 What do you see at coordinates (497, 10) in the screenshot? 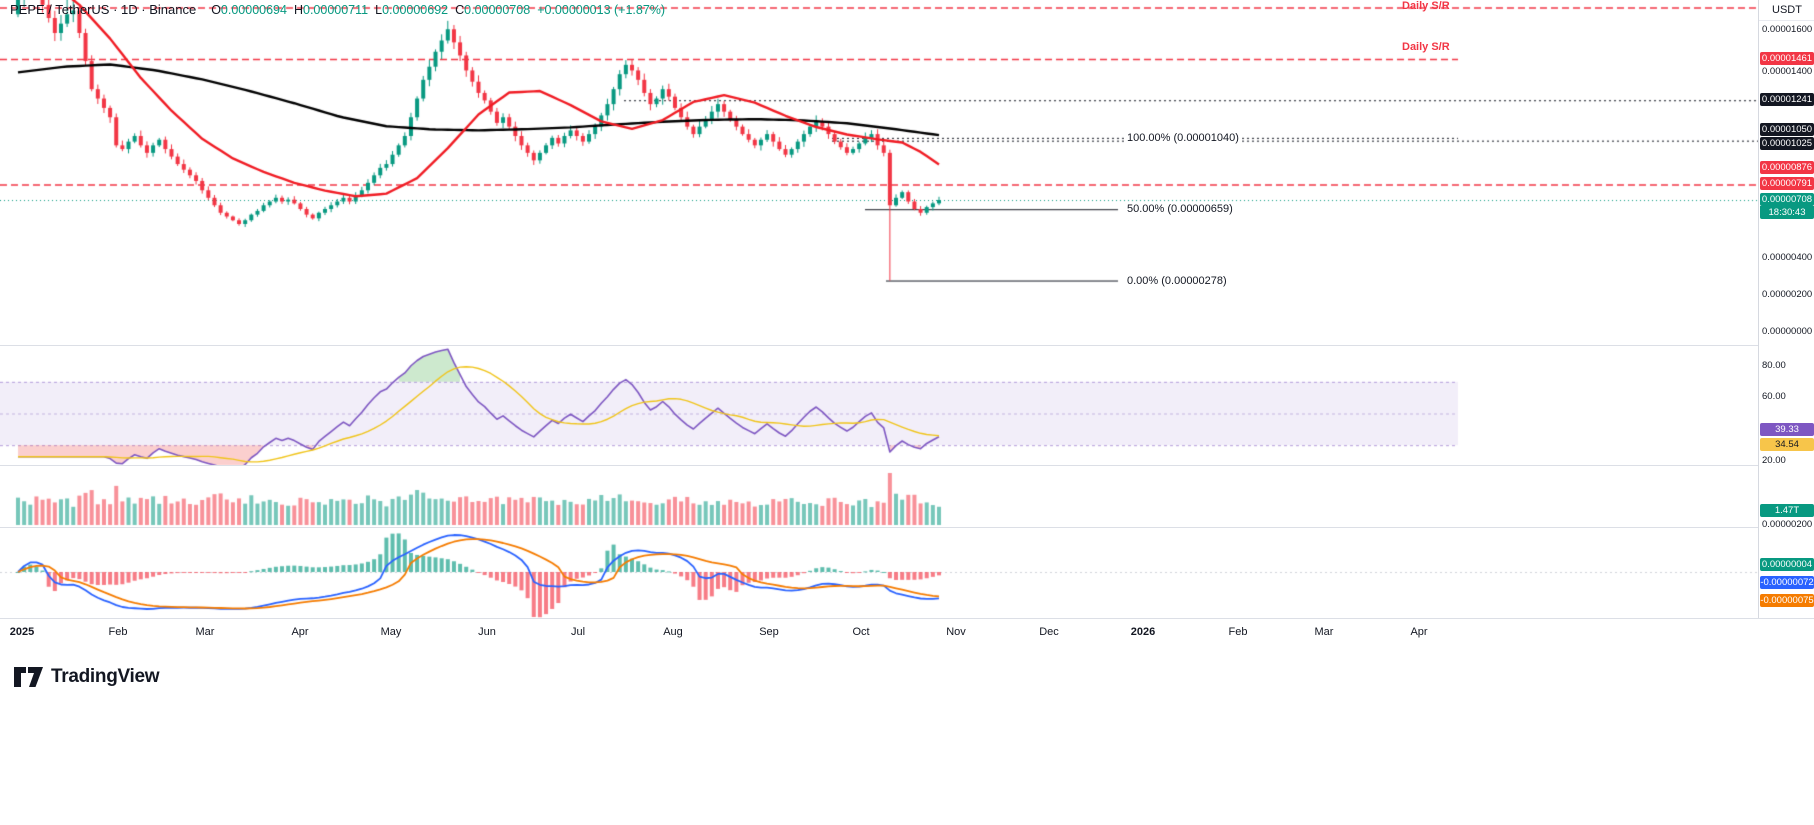
I see `close-value: 0.00000708` at bounding box center [497, 10].